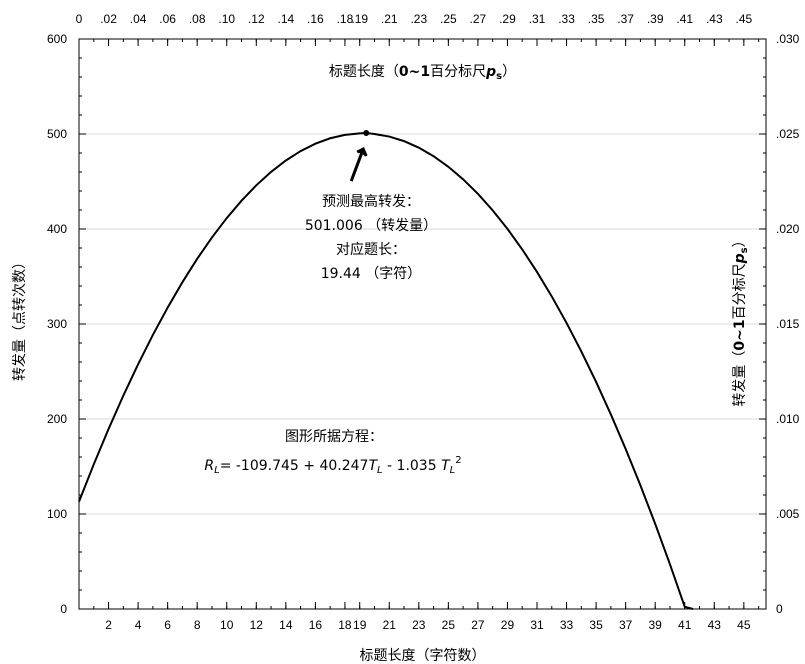  I want to click on x-tick-label: 6, so click(167, 625).